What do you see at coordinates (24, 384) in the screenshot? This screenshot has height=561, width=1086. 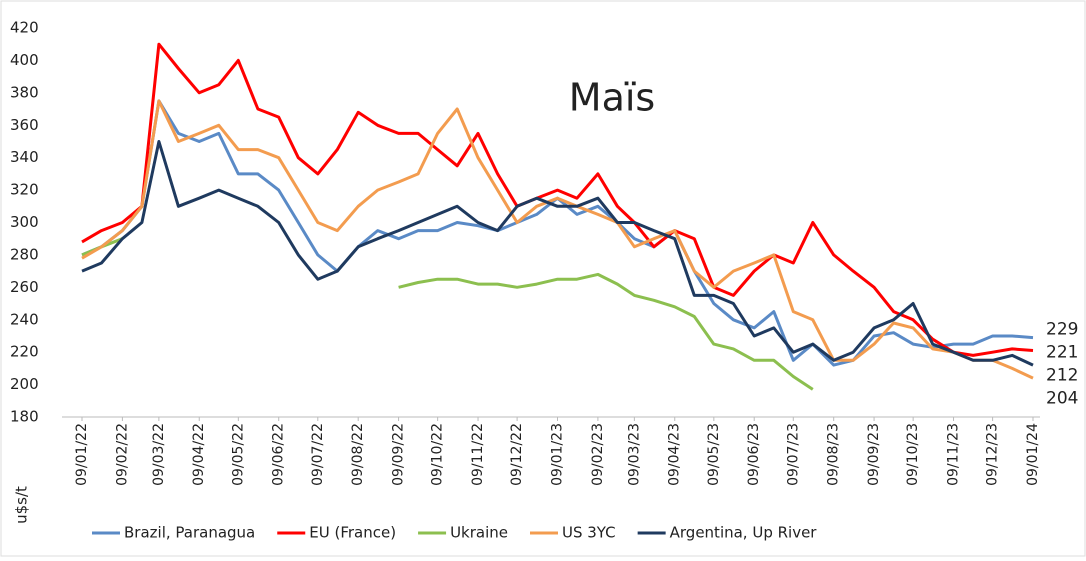 I see `y-tick-label: 200` at bounding box center [24, 384].